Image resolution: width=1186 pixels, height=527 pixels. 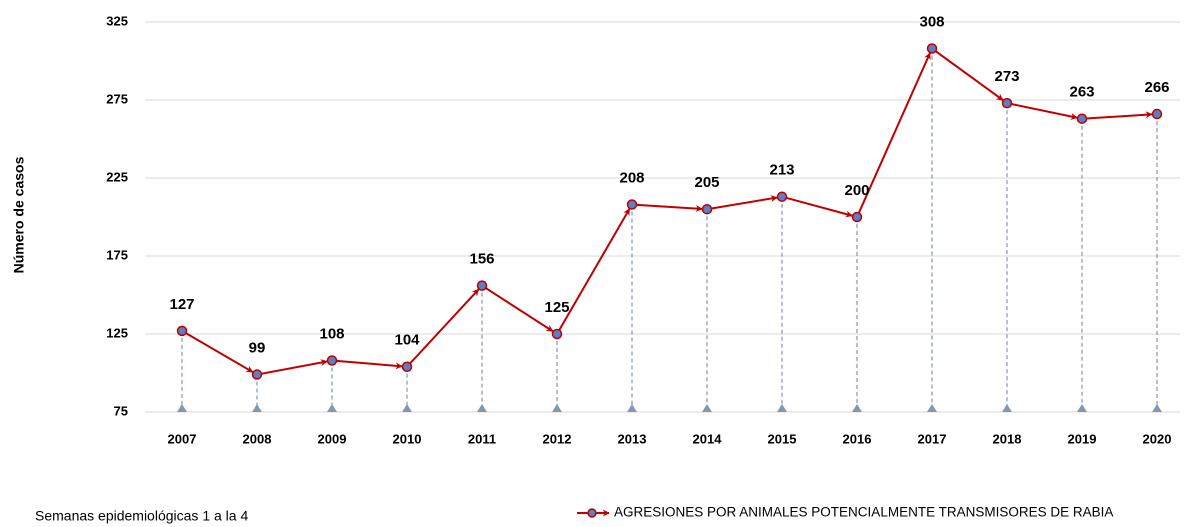 What do you see at coordinates (557, 438) in the screenshot?
I see `x-tick-label: 2012` at bounding box center [557, 438].